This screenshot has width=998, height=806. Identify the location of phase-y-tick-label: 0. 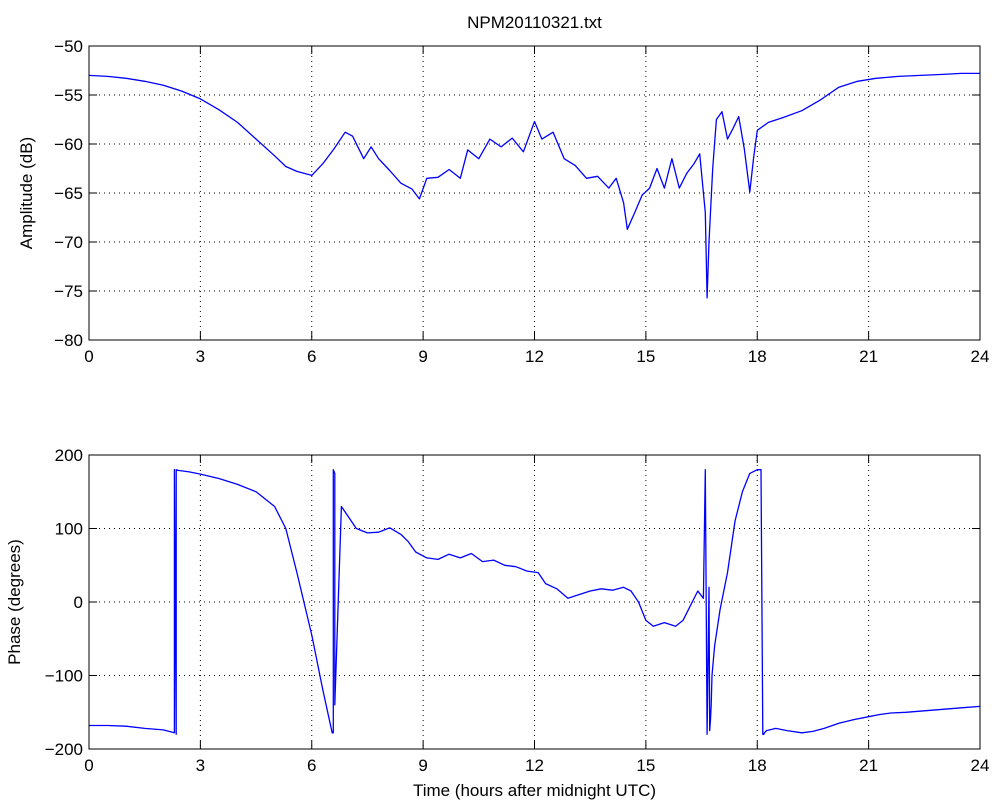
(78, 602).